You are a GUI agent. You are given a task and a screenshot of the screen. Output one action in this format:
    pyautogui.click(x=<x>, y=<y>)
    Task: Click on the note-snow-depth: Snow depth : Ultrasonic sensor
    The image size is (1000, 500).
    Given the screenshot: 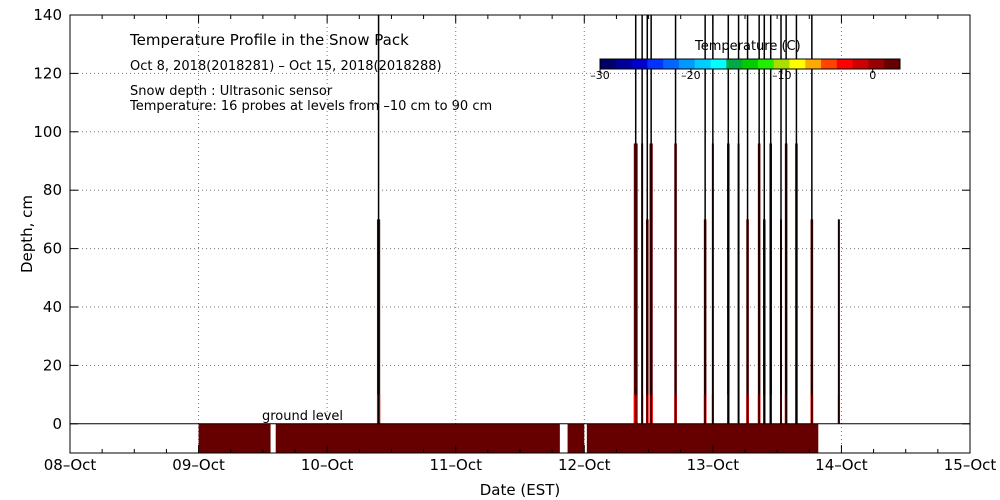 What is the action you would take?
    pyautogui.click(x=231, y=91)
    